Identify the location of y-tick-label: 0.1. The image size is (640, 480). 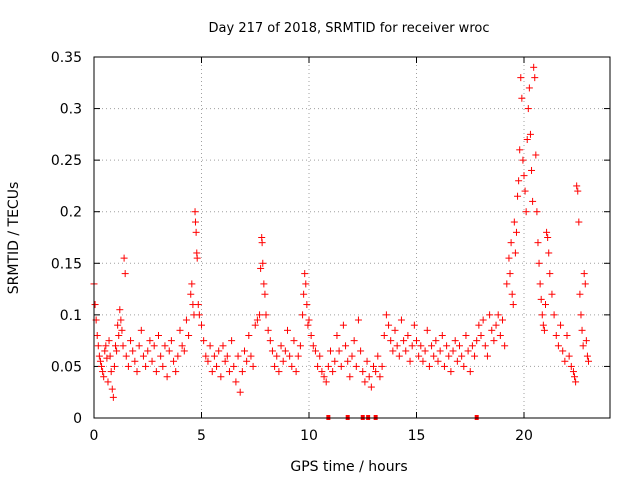
(71, 316).